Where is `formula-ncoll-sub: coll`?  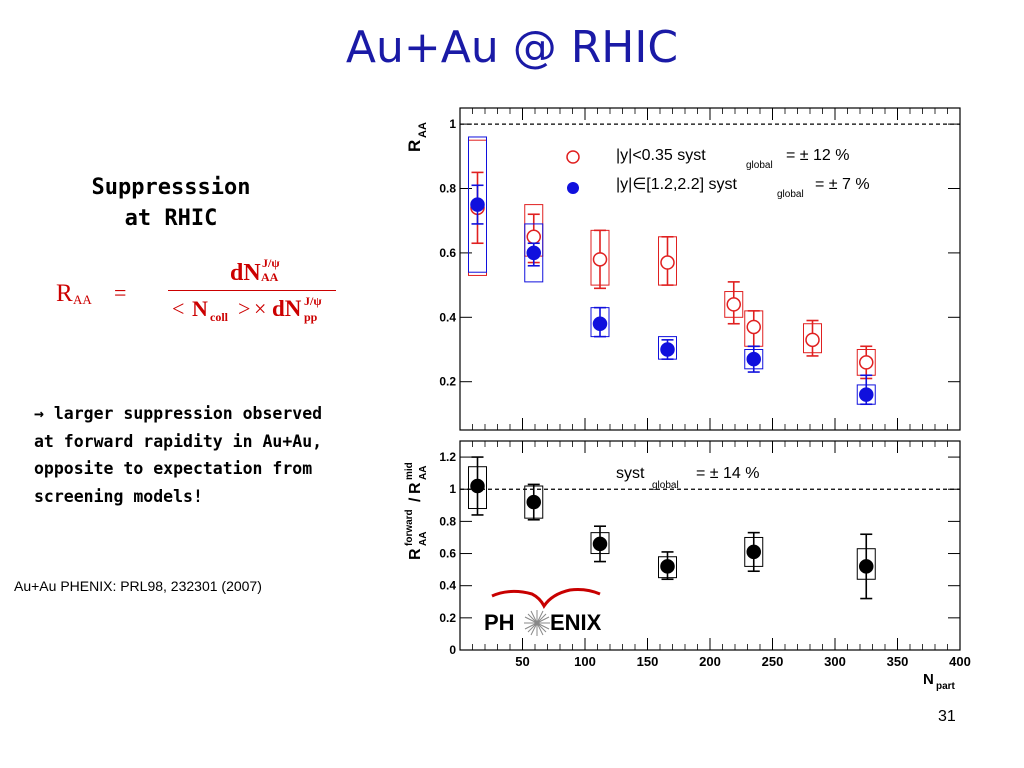 formula-ncoll-sub: coll is located at coordinates (219, 317).